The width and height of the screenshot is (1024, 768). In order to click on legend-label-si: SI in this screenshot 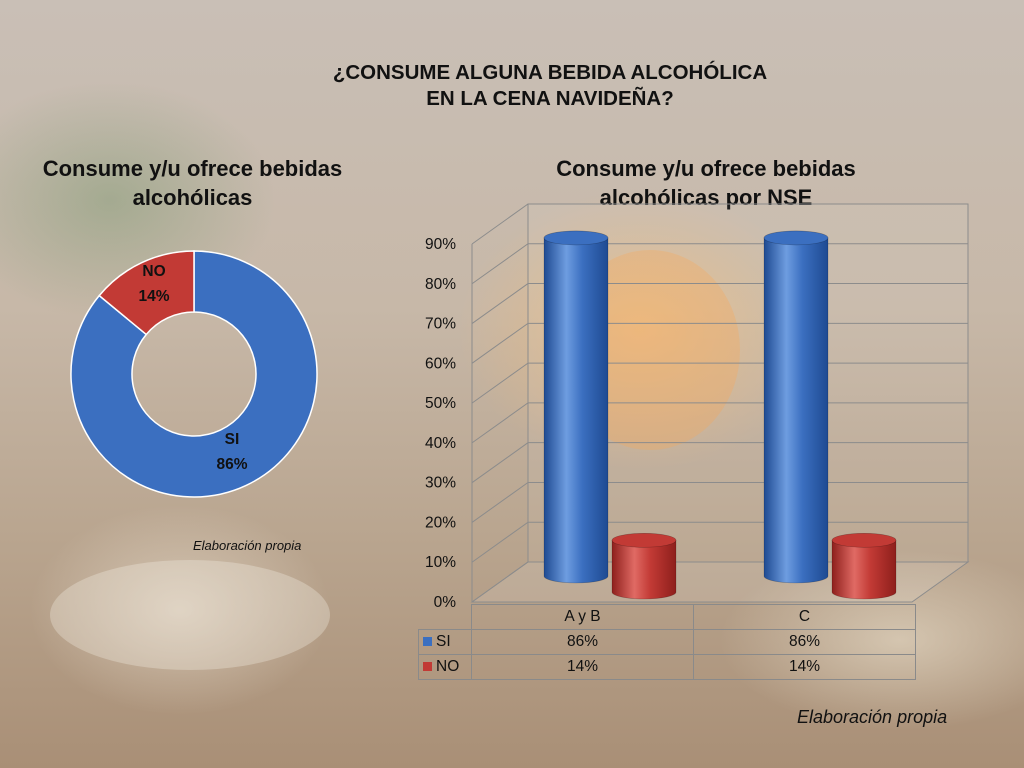, I will do `click(443, 641)`.